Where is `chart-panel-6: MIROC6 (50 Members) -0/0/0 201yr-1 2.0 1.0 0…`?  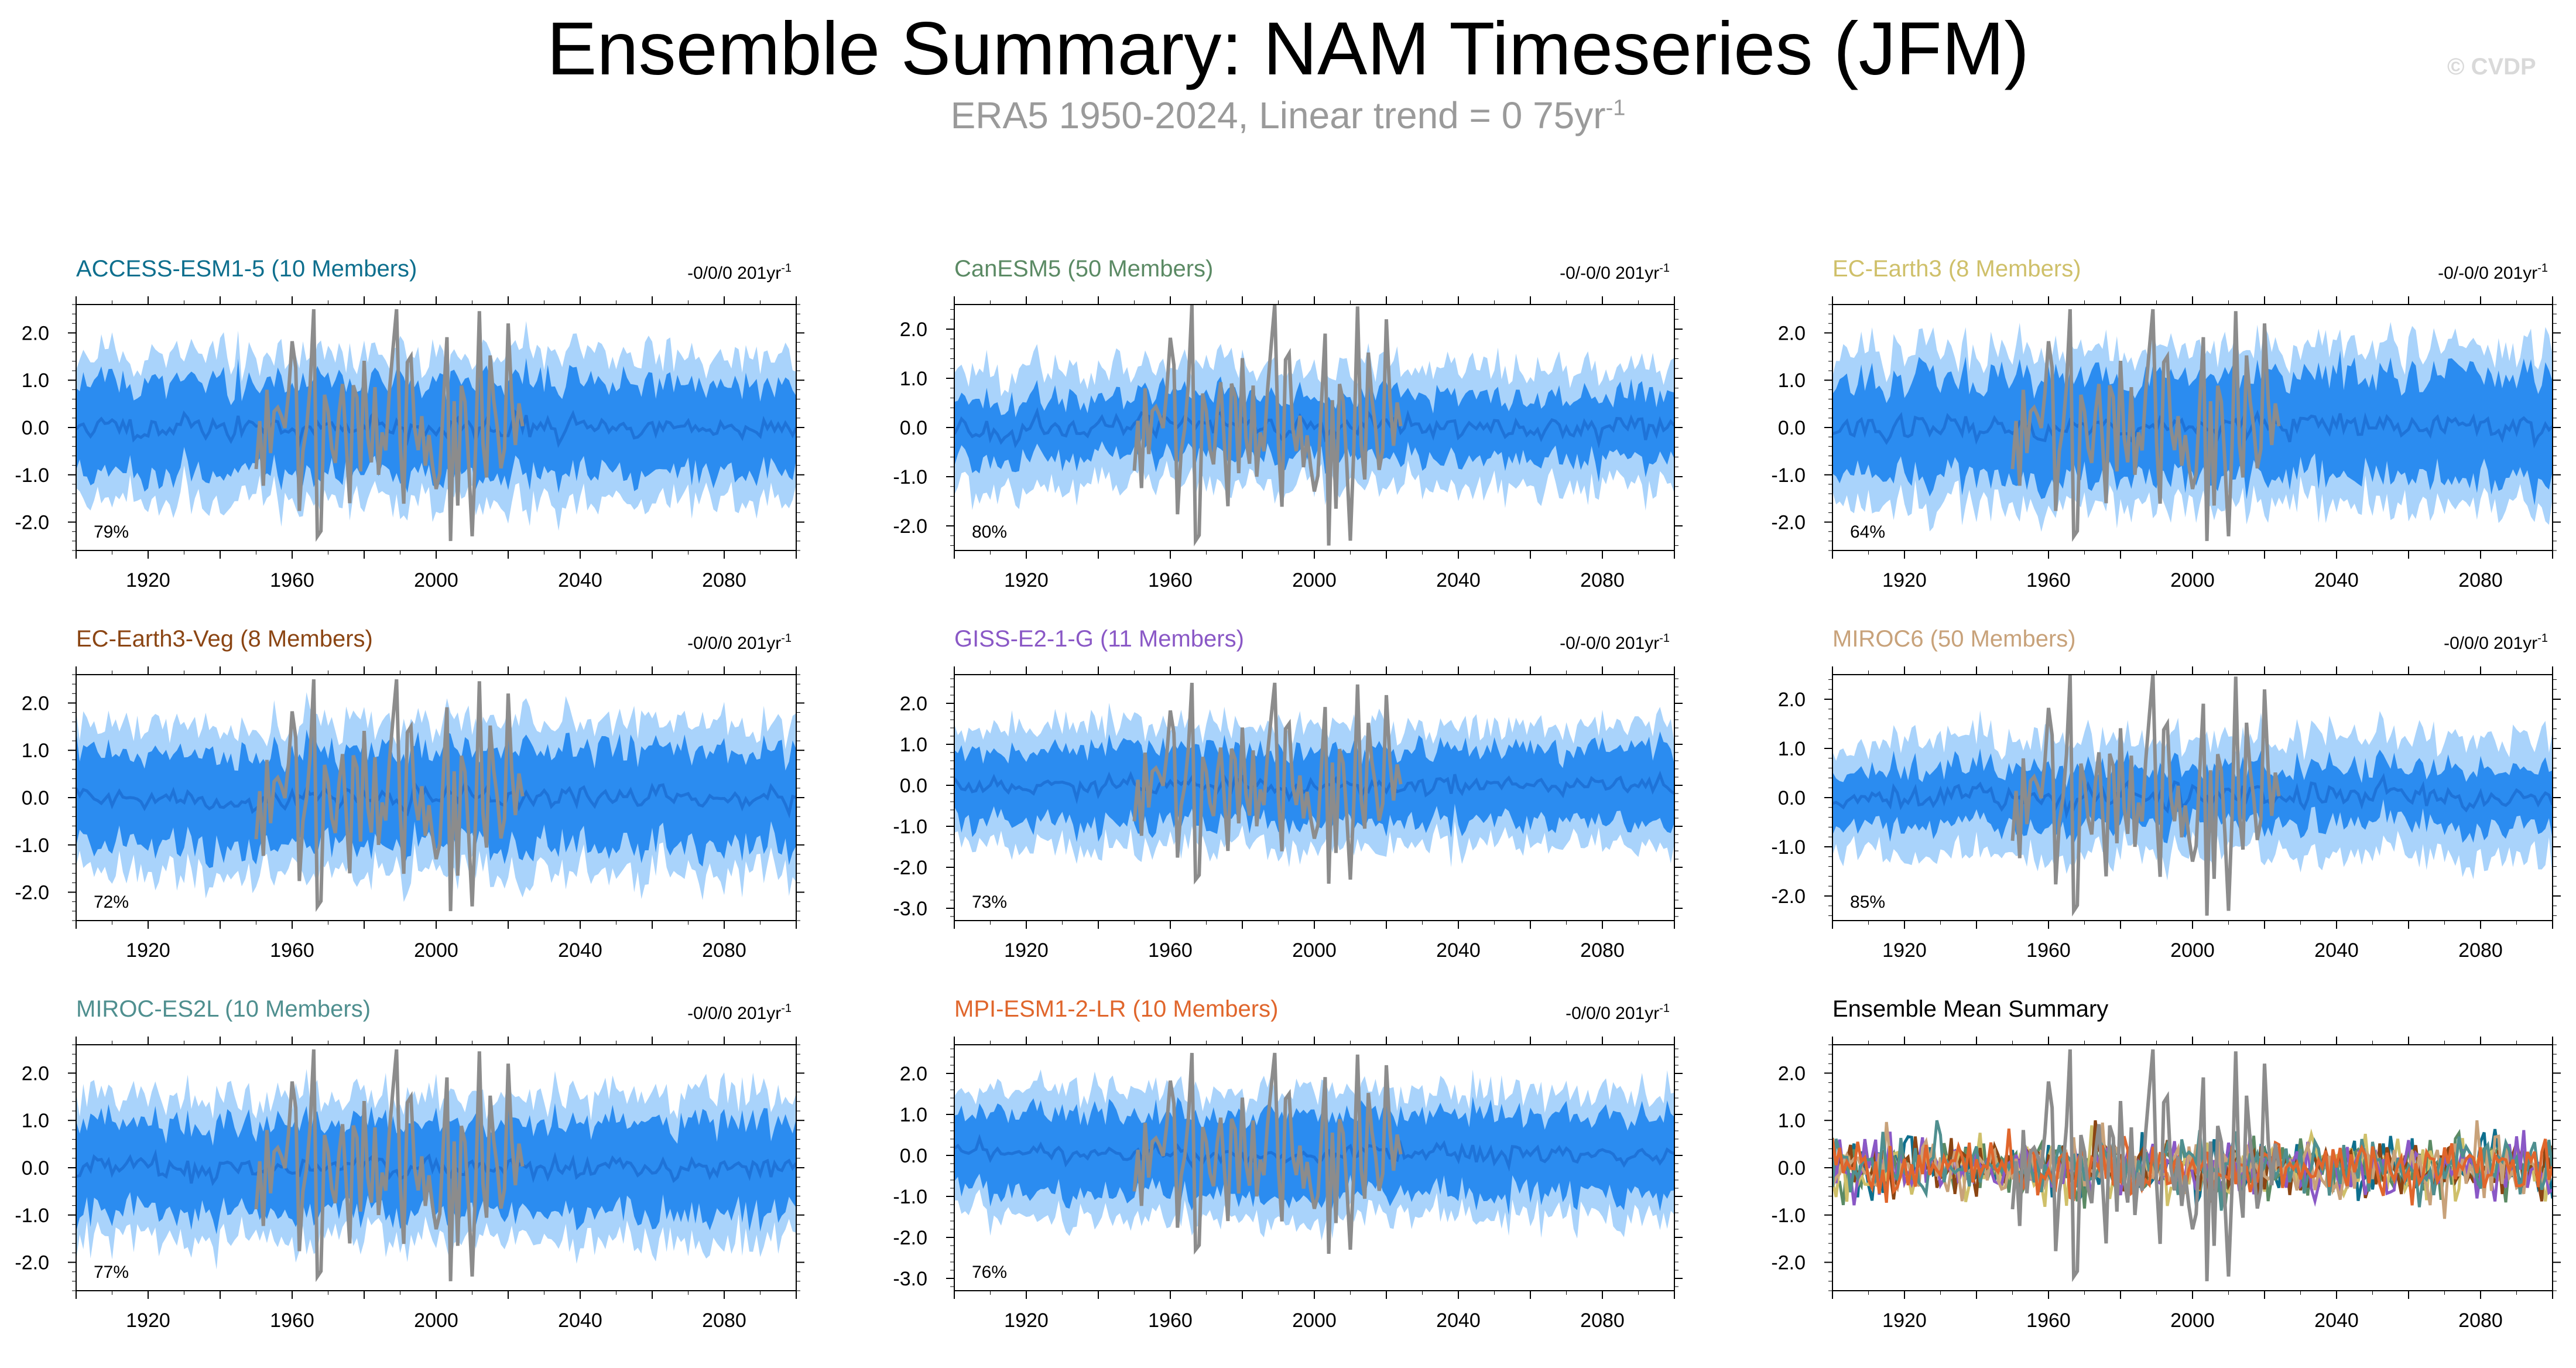 chart-panel-6: MIROC6 (50 Members) -0/0/0 201yr-1 2.0 1.0 0… is located at coordinates (2166, 794).